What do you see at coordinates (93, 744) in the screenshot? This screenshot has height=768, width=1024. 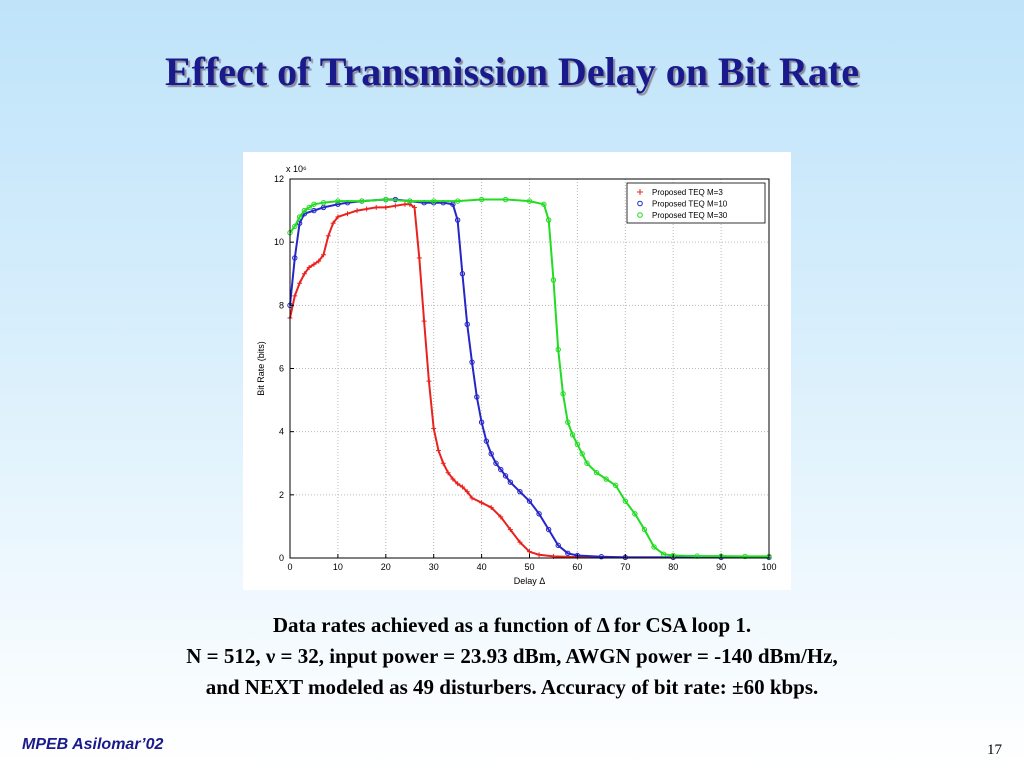 I see `footer-conference: MPEB Asilomar’02` at bounding box center [93, 744].